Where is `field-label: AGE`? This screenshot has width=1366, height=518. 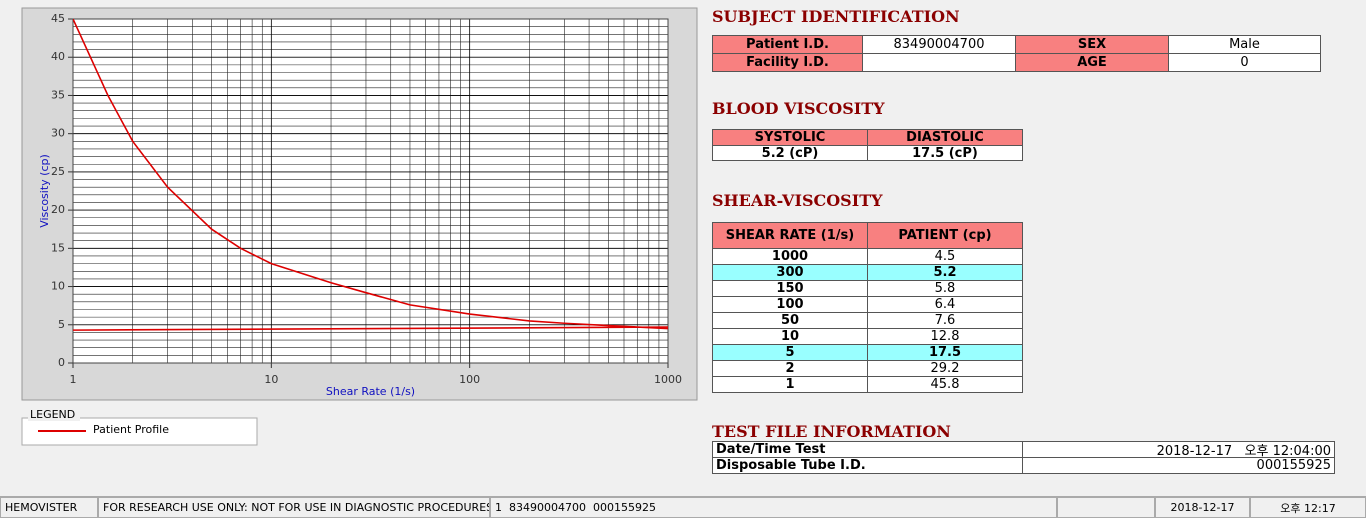
field-label: AGE is located at coordinates (1092, 62).